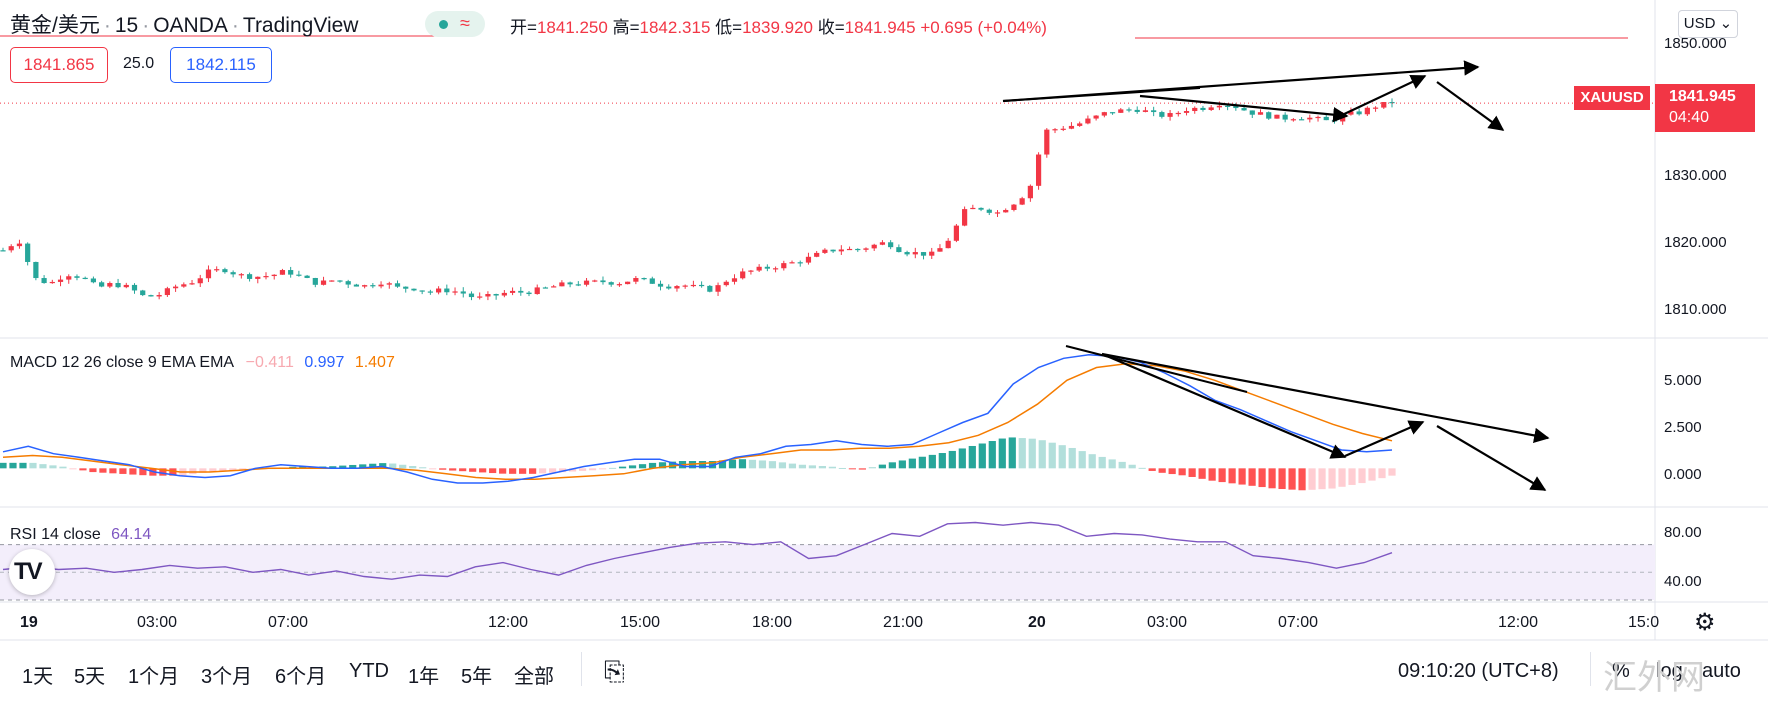 The width and height of the screenshot is (1768, 703). I want to click on timeframe-ytd: YTD, so click(369, 671).